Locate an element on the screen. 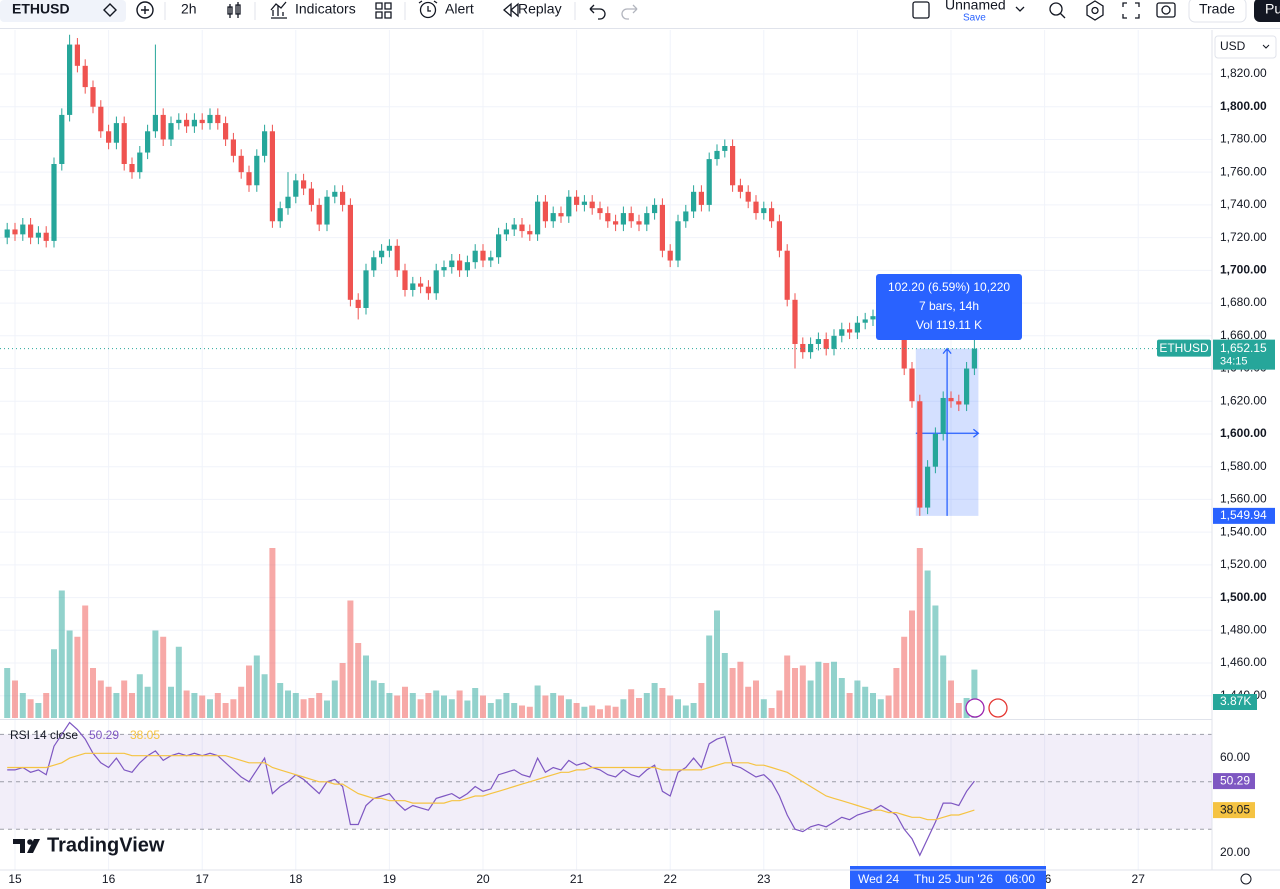 The height and width of the screenshot is (889, 1280). chart-type-button is located at coordinates (234, 10).